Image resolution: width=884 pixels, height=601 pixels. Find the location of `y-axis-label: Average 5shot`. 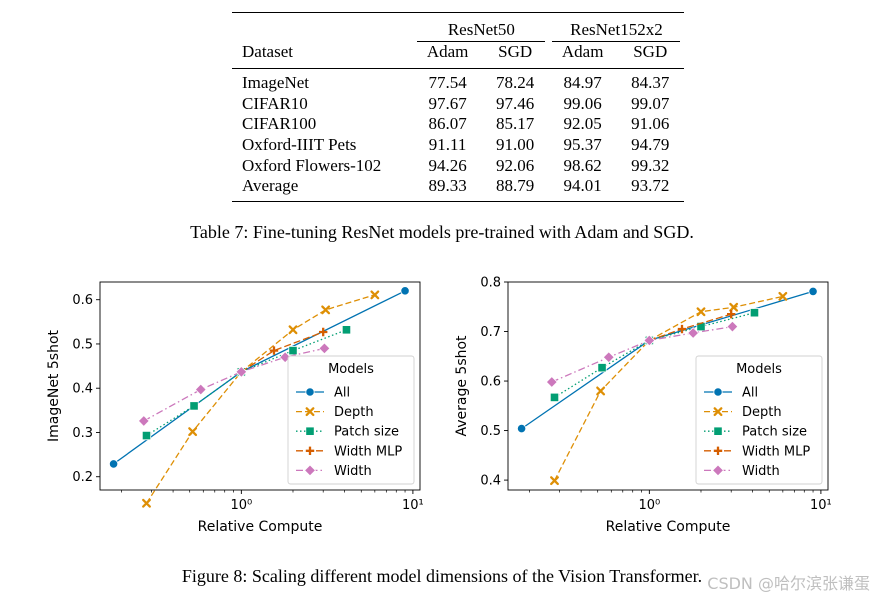

y-axis-label: Average 5shot is located at coordinates (462, 386).